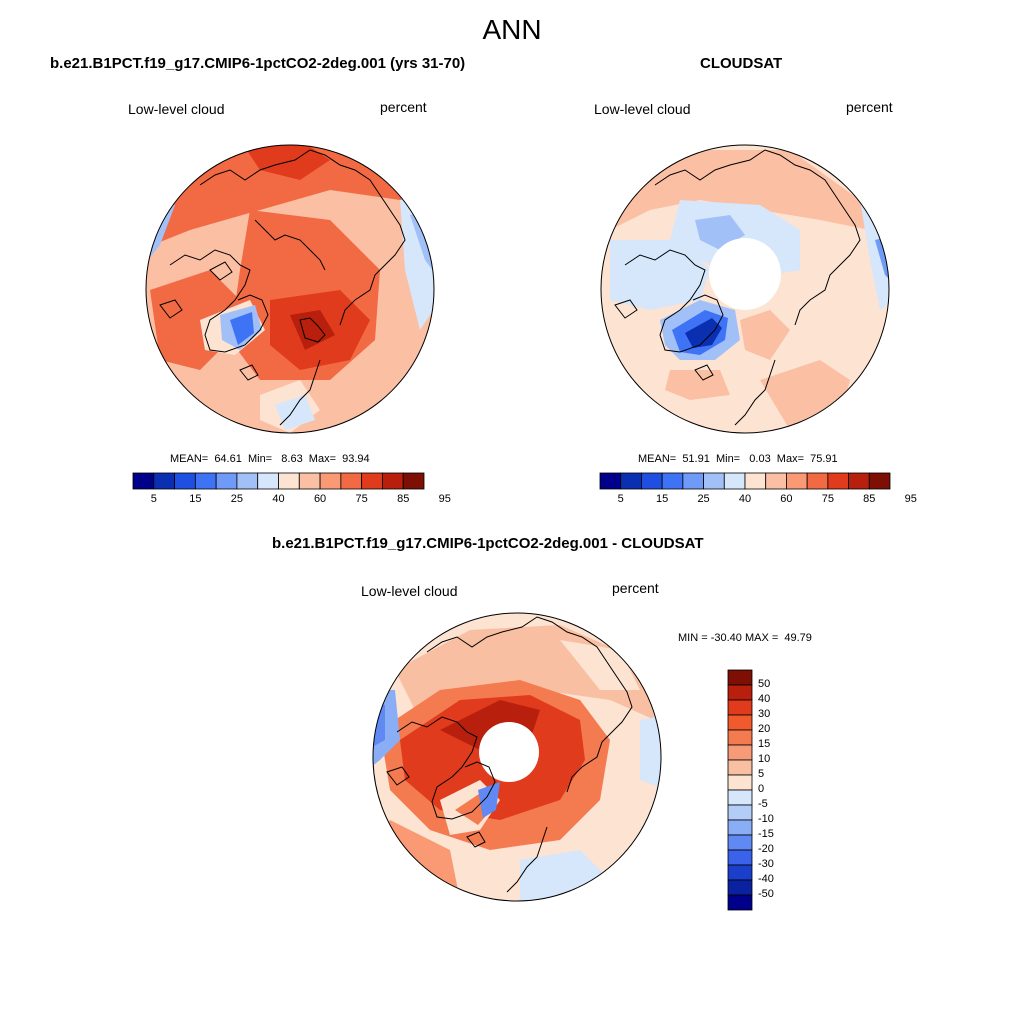 This screenshot has height=1024, width=1024. Describe the element at coordinates (270, 459) in the screenshot. I see `panel-1-stats: MEAN= 64.61 Min= 8.63 Max= 93.94` at that location.